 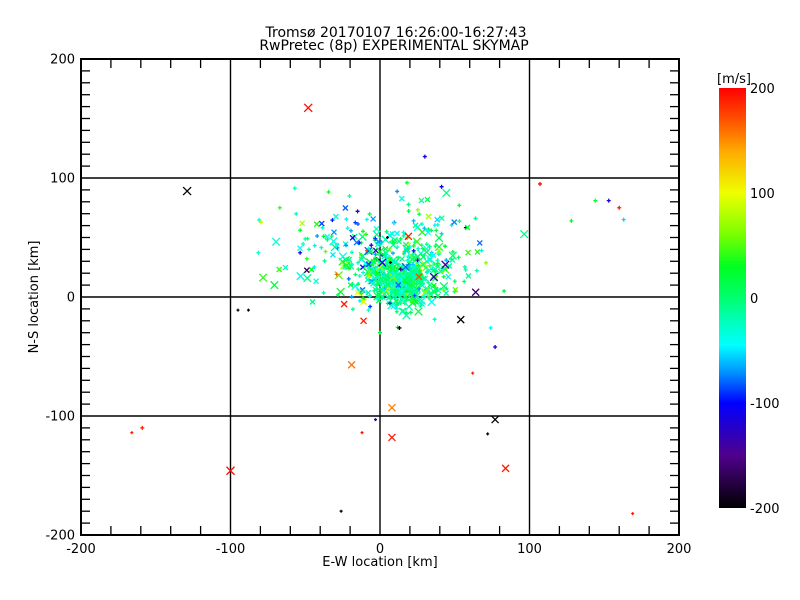 I want to click on colorbar-tick-labels: 200 100 0 -100 -200, so click(x=765, y=299).